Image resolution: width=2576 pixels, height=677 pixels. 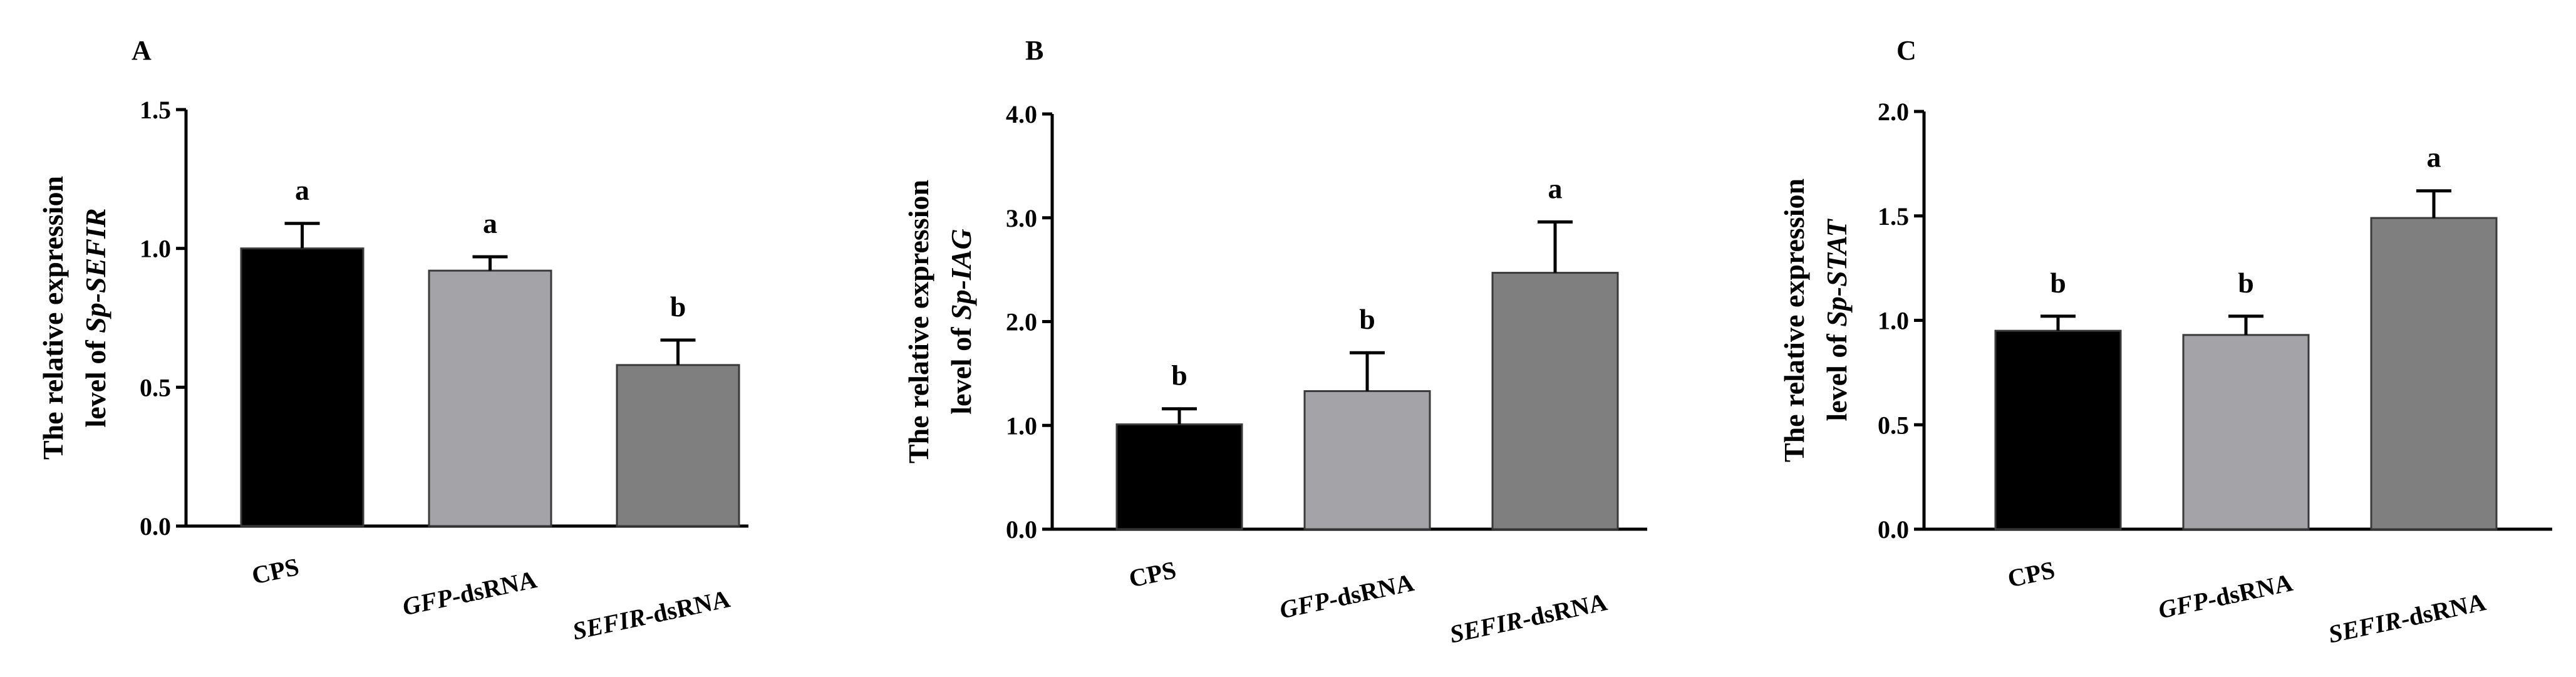 I want to click on y-tick-label: 3.0, so click(x=1021, y=218).